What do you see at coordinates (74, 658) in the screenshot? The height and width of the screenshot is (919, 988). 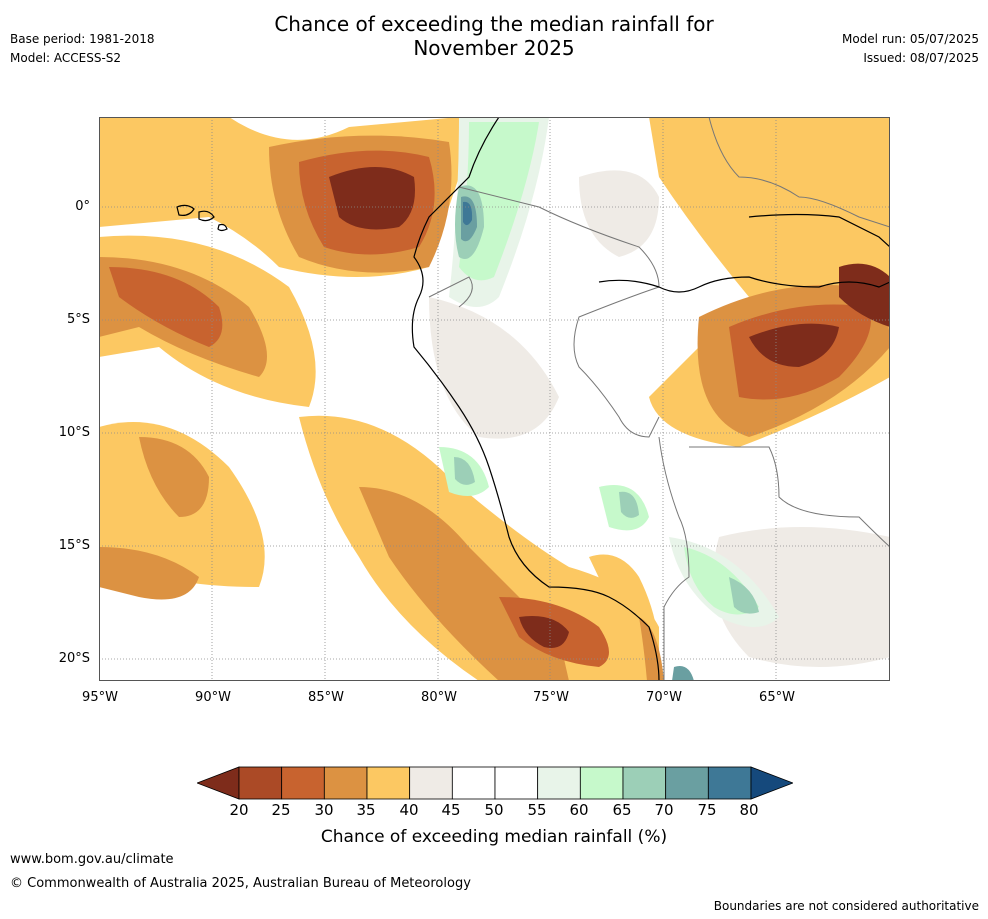 I see `lat-label-20s: 20°S` at bounding box center [74, 658].